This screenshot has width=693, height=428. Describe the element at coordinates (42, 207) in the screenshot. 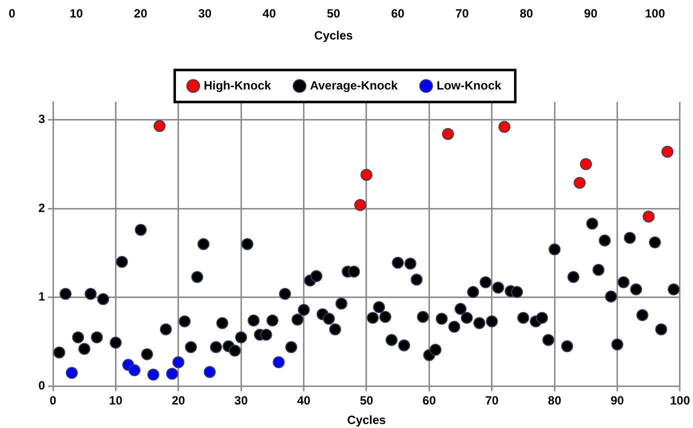

I see `y-tick-label: 2` at that location.